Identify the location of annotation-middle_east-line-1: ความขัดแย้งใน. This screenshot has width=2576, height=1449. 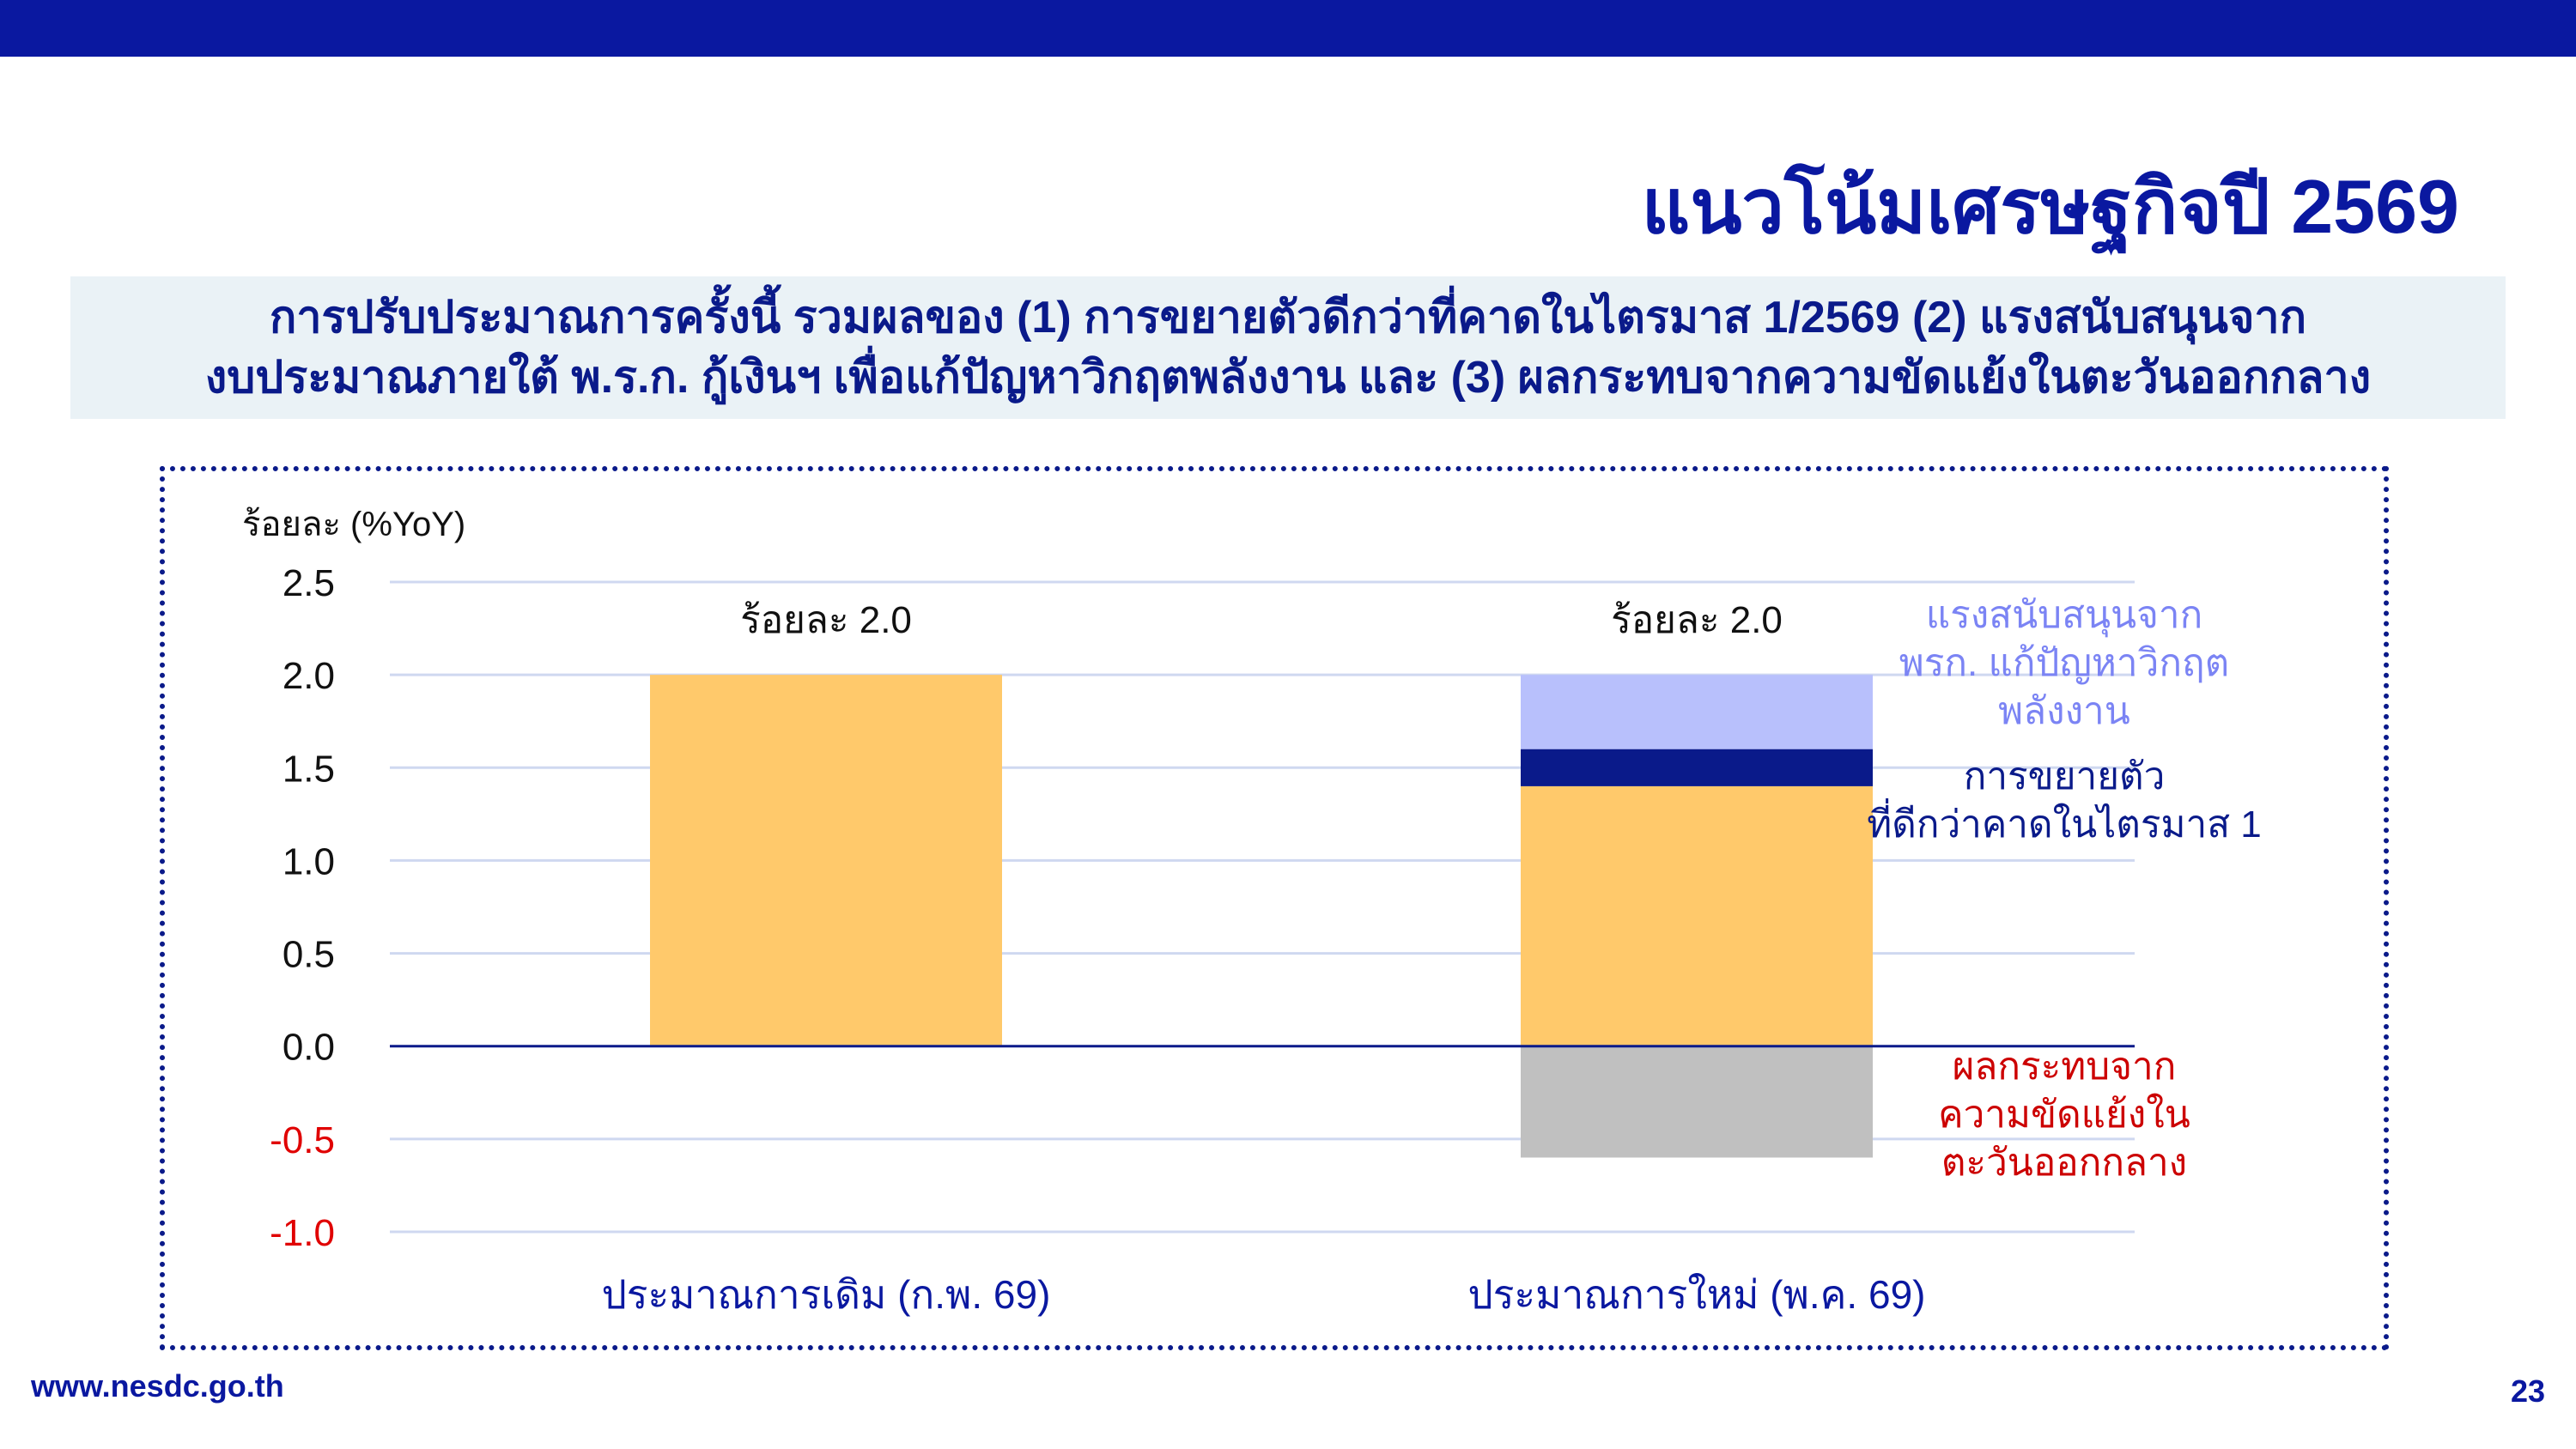
(2064, 1114).